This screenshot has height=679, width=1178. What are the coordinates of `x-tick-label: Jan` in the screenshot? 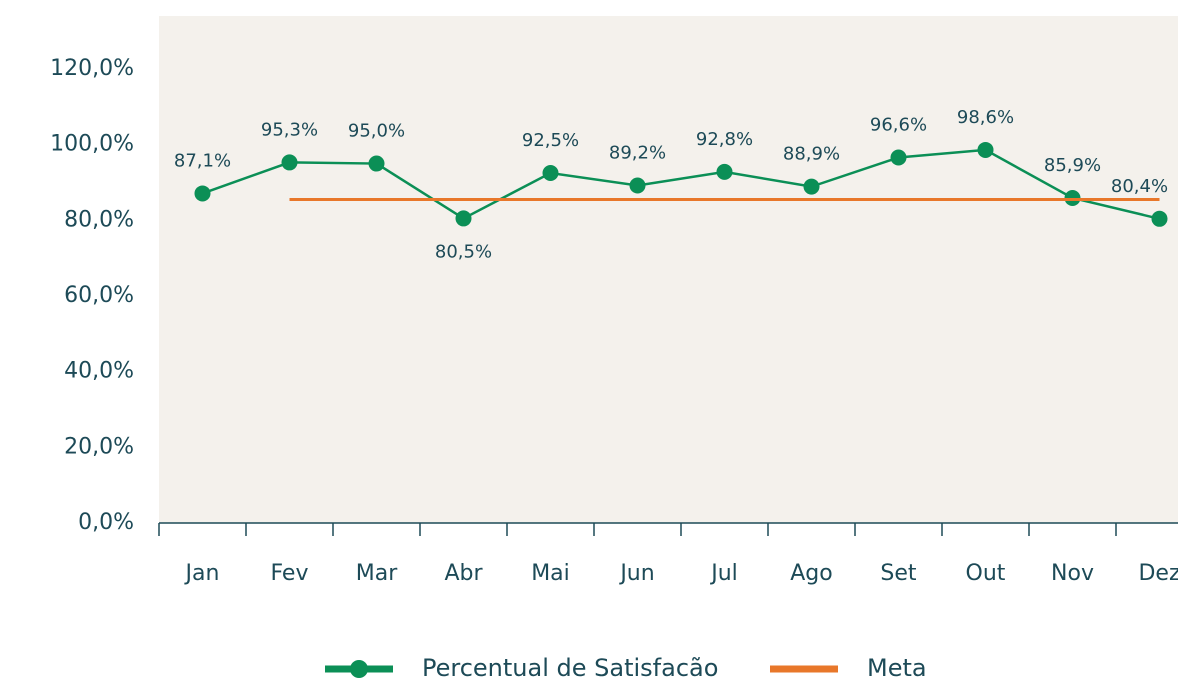 It's located at (202, 573).